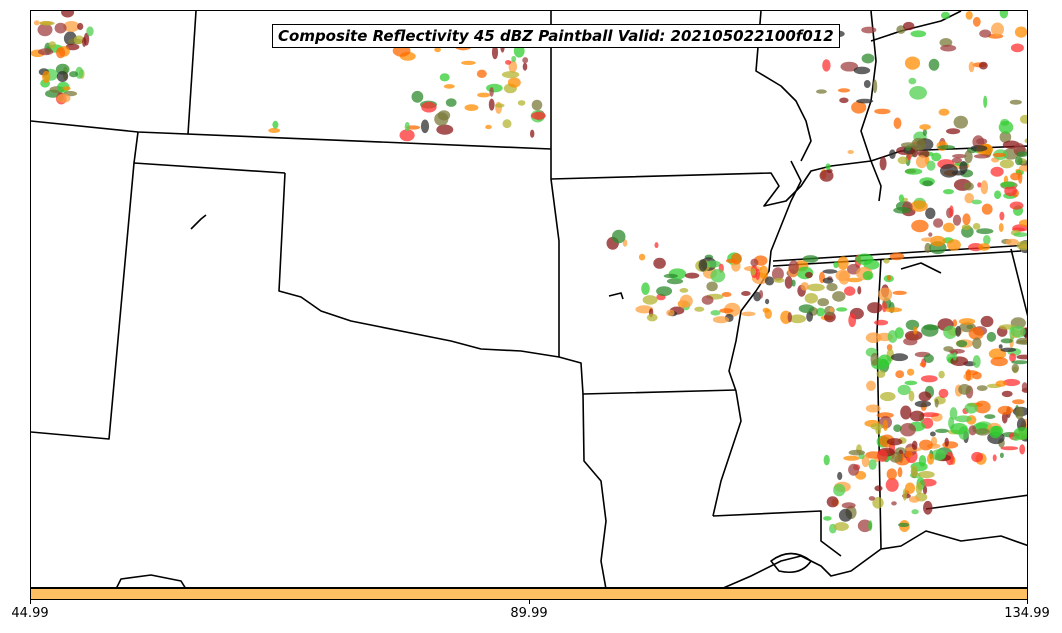  I want to click on state-border-al-ga, so click(1018, 282).